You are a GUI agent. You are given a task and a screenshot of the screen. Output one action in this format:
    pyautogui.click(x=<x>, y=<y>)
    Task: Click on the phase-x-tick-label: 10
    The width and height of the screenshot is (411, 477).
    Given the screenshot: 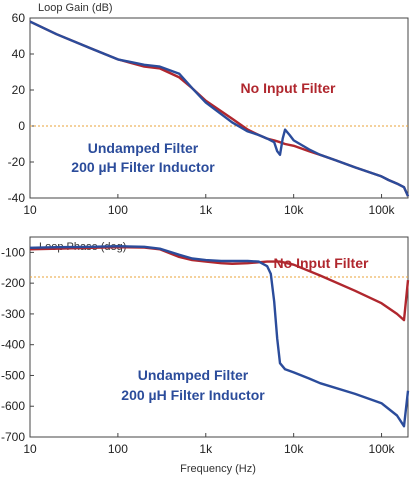 What is the action you would take?
    pyautogui.click(x=30, y=449)
    